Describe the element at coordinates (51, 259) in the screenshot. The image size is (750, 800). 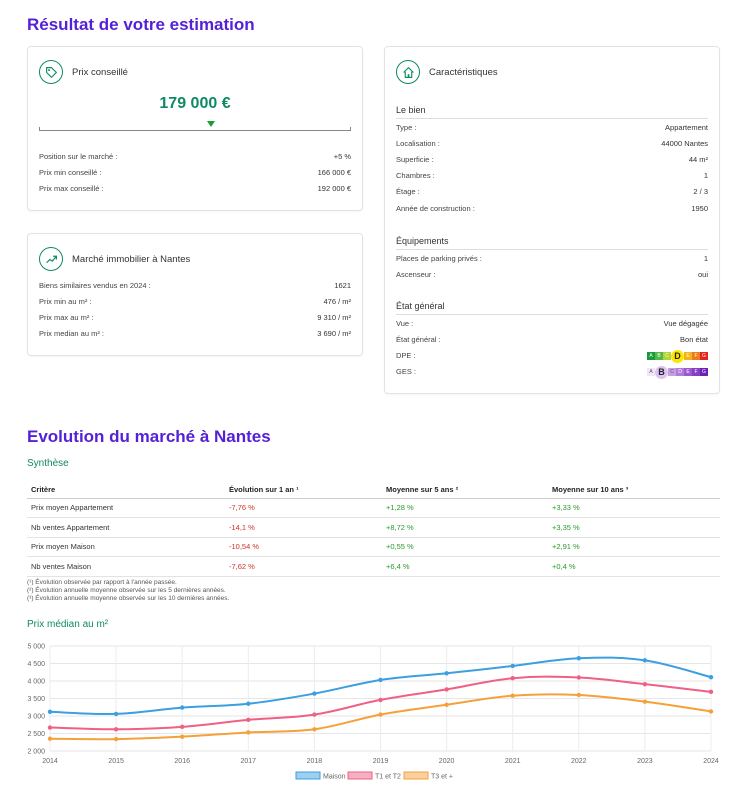
I see `trend-up-icon` at that location.